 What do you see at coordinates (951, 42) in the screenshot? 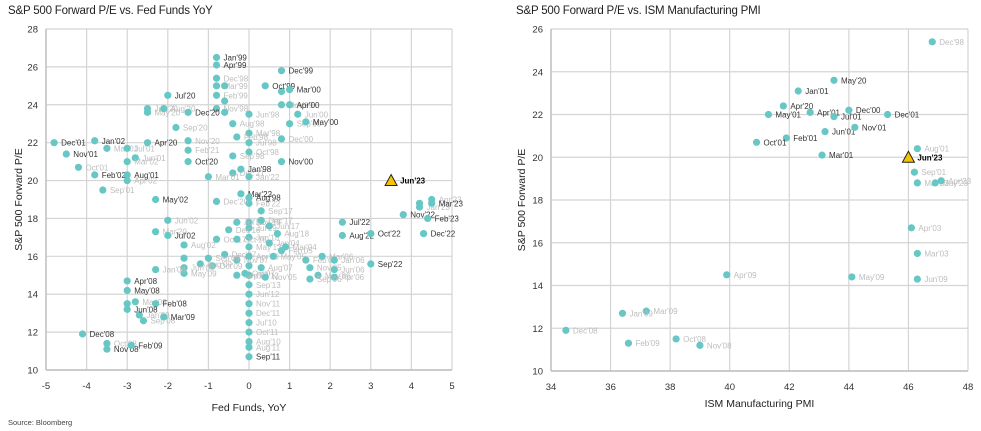
I see `data-label: Dec'98` at bounding box center [951, 42].